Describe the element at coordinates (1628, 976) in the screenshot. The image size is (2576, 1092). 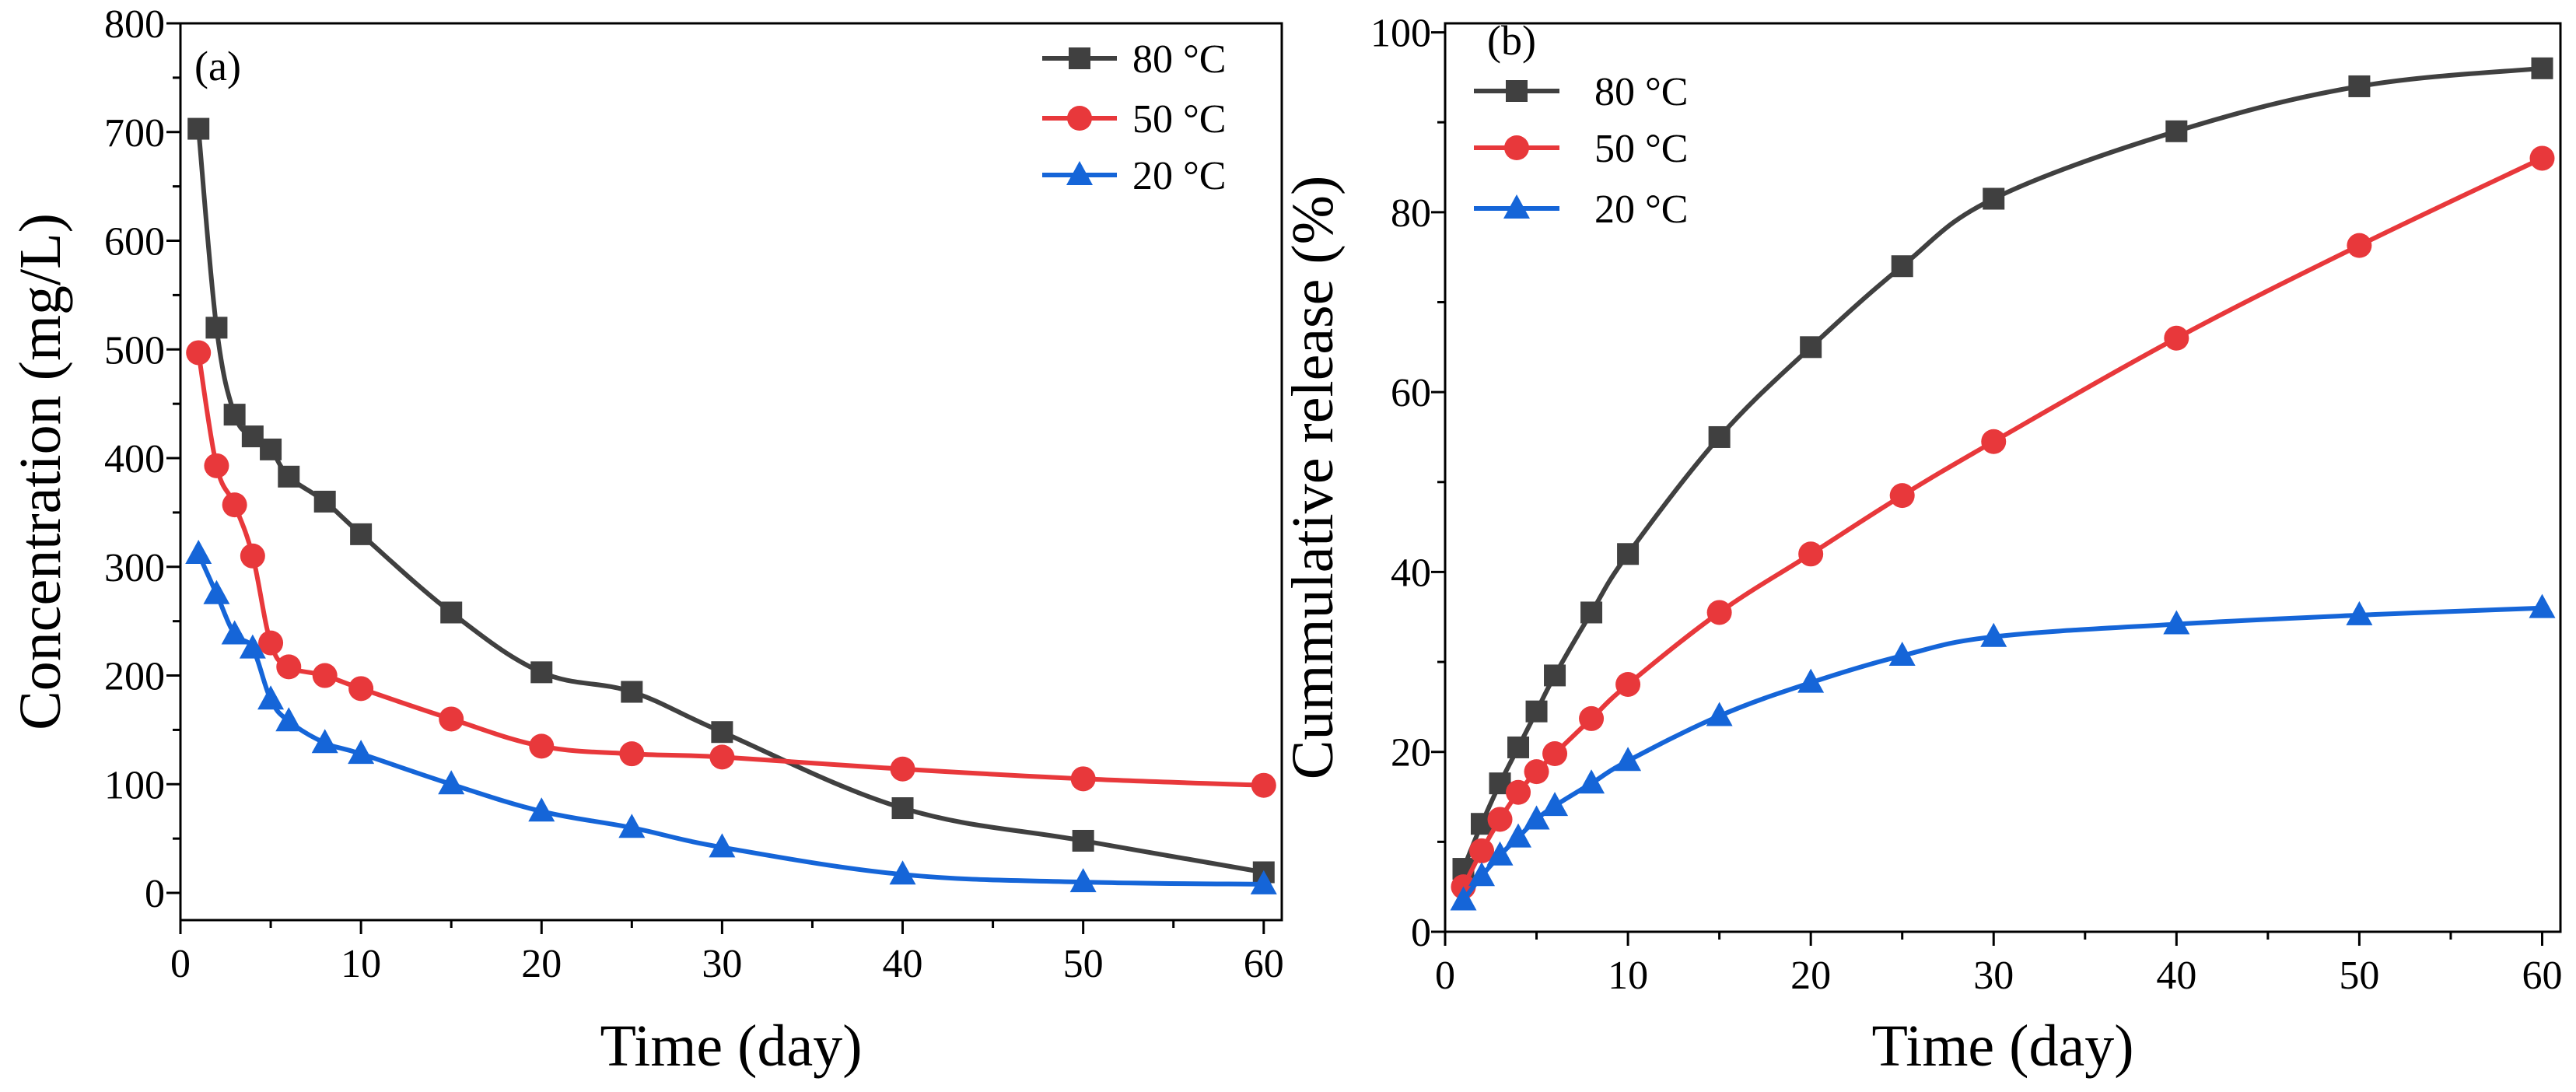
I see `x-tick-label: 10` at that location.